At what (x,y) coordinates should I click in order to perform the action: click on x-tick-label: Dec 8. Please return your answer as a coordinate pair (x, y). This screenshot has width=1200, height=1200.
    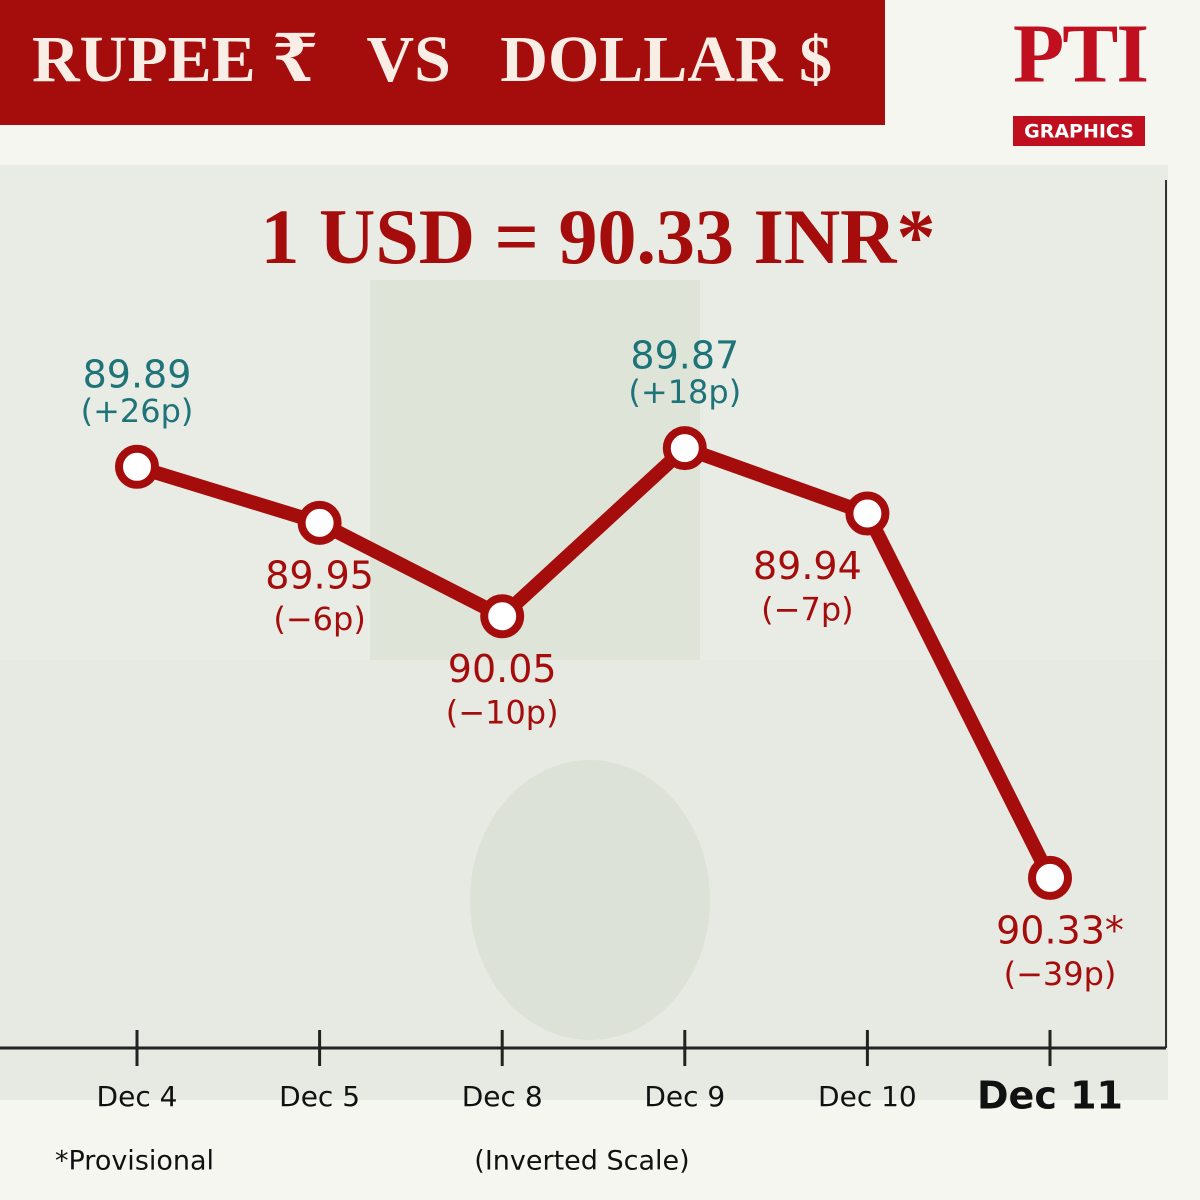
    Looking at the image, I should click on (502, 1096).